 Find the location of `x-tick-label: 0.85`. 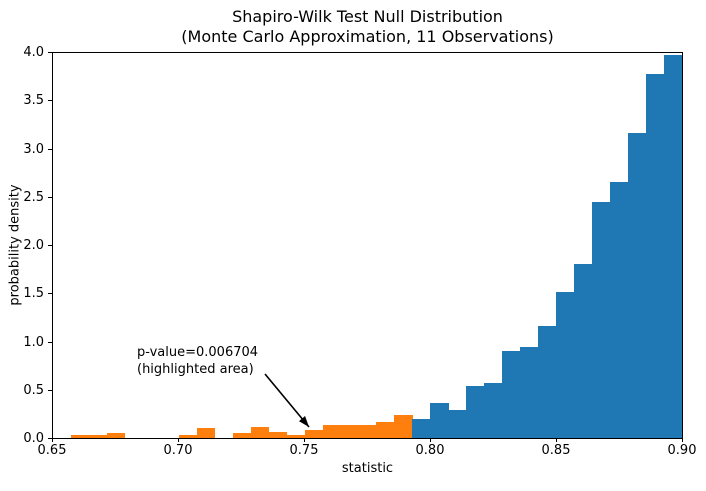

x-tick-label: 0.85 is located at coordinates (556, 450).